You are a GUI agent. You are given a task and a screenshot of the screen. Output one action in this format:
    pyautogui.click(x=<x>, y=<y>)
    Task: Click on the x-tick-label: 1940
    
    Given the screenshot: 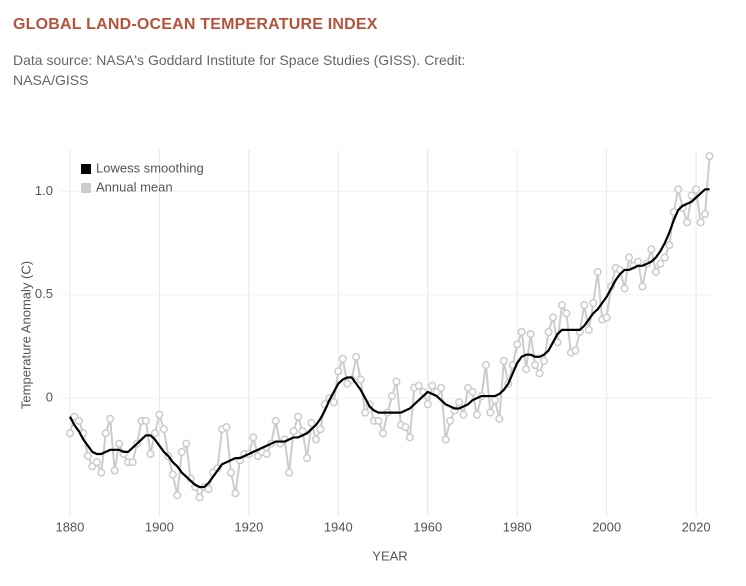 What is the action you would take?
    pyautogui.click(x=338, y=526)
    